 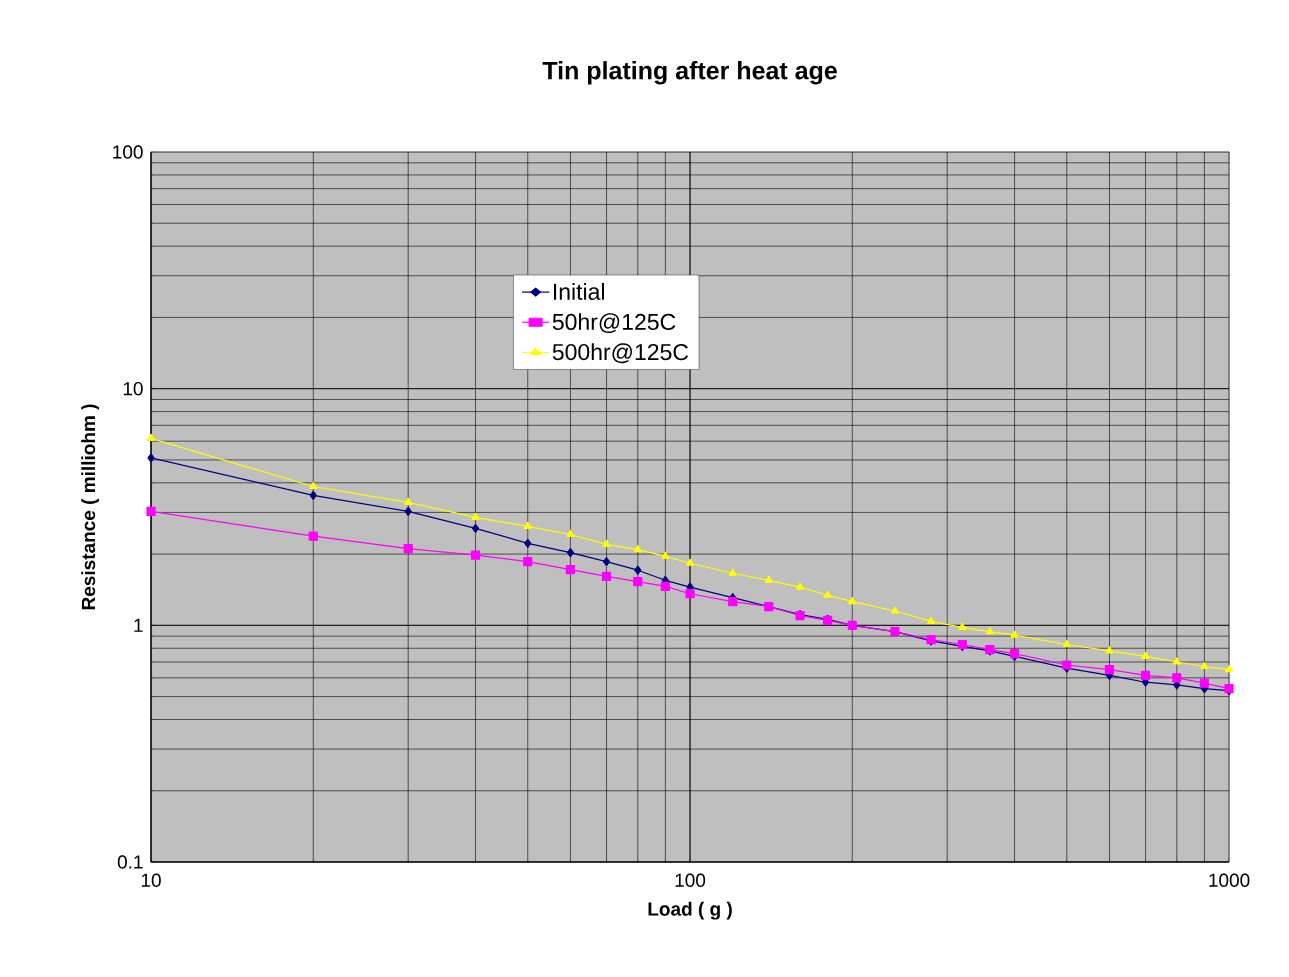 What do you see at coordinates (90, 507) in the screenshot?
I see `y-axis-title: Resistance ( milliohm )` at bounding box center [90, 507].